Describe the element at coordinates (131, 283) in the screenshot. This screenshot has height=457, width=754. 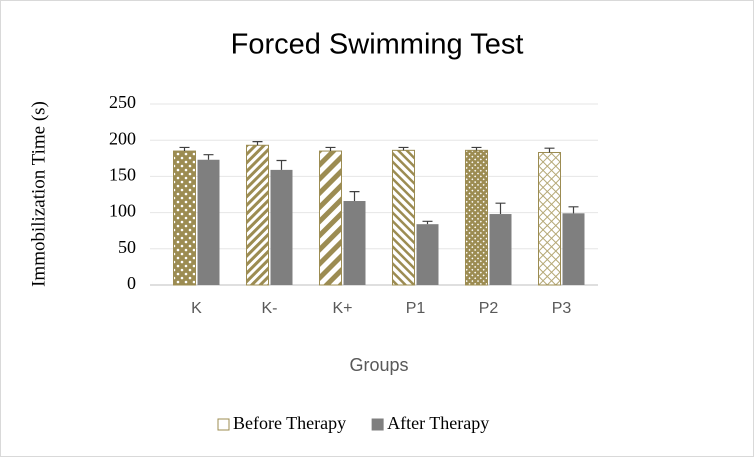
I see `y-tick-label: 0` at that location.